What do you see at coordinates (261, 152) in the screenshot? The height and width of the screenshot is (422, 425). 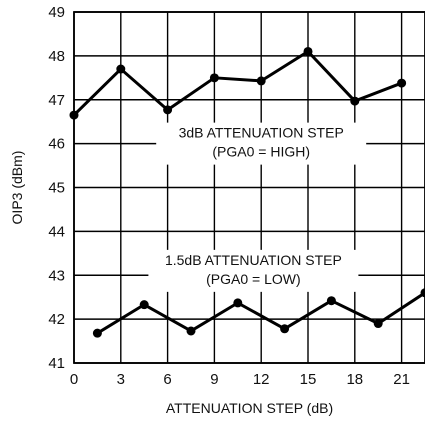 I see `annotation-text: (PGA0 = HIGH)` at bounding box center [261, 152].